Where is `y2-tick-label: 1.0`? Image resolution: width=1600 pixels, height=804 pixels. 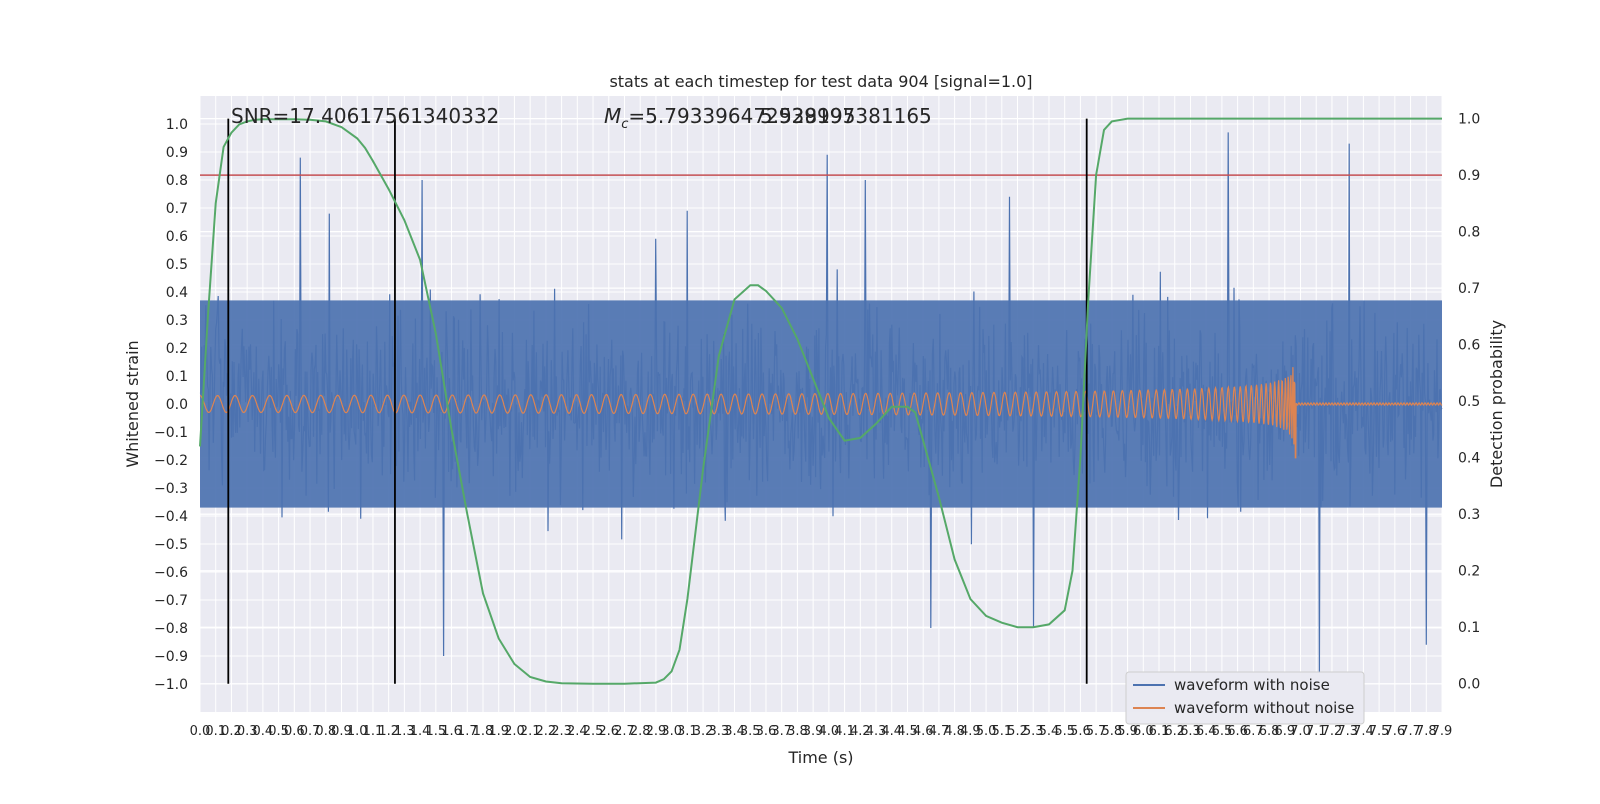 y2-tick-label: 1.0 is located at coordinates (1469, 120).